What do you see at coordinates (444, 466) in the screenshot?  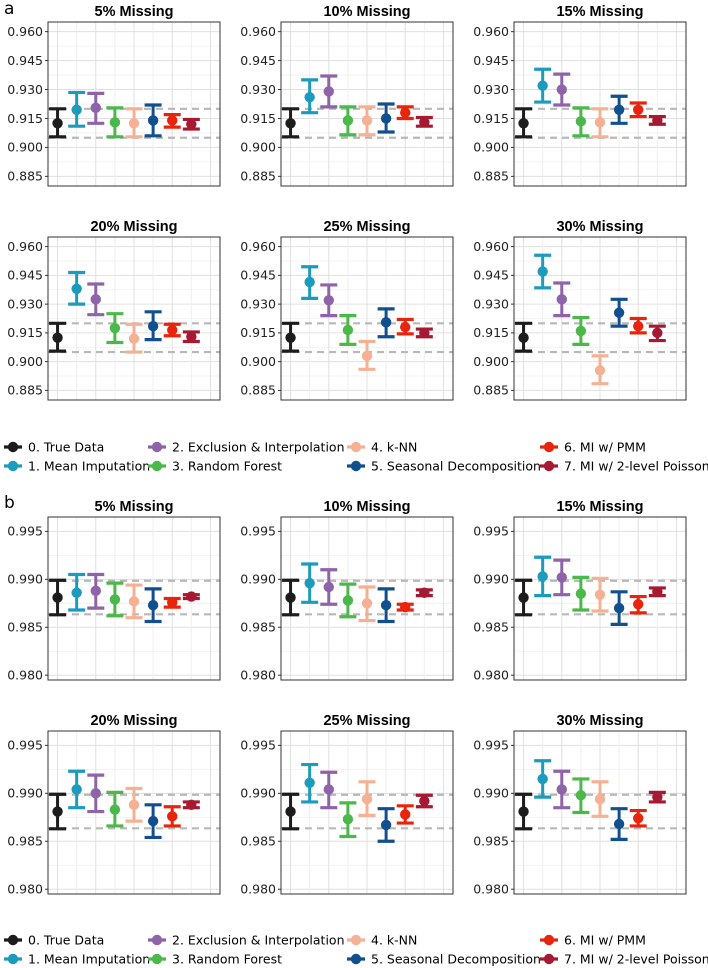 I see `legend-item: 5. Seasonal Decomposition` at bounding box center [444, 466].